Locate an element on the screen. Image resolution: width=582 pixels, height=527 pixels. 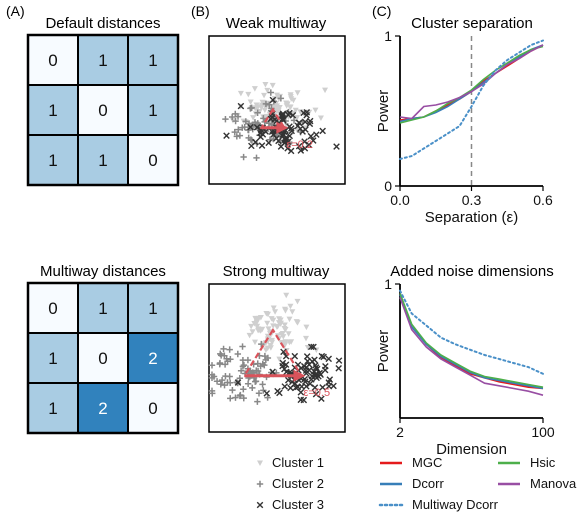
panel-label-c: (C) is located at coordinates (381, 11).